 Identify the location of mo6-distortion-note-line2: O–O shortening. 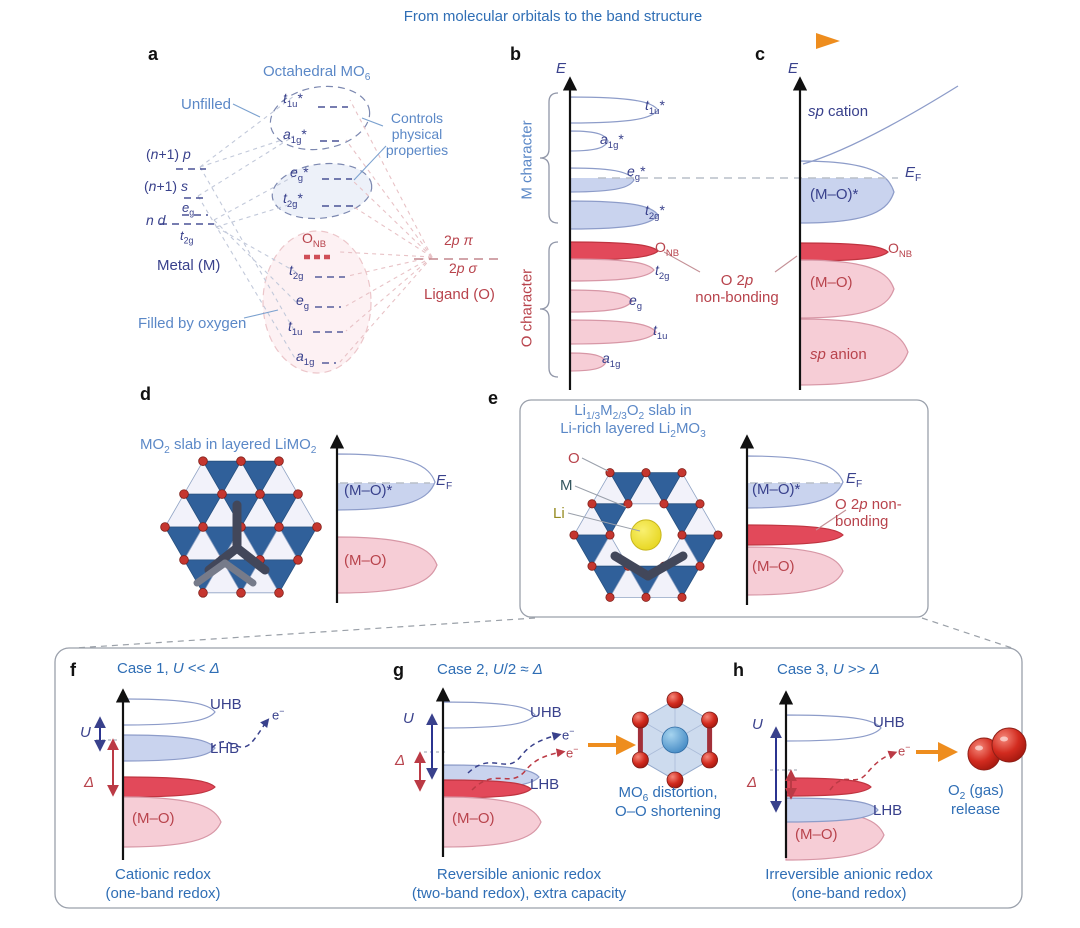
(668, 811).